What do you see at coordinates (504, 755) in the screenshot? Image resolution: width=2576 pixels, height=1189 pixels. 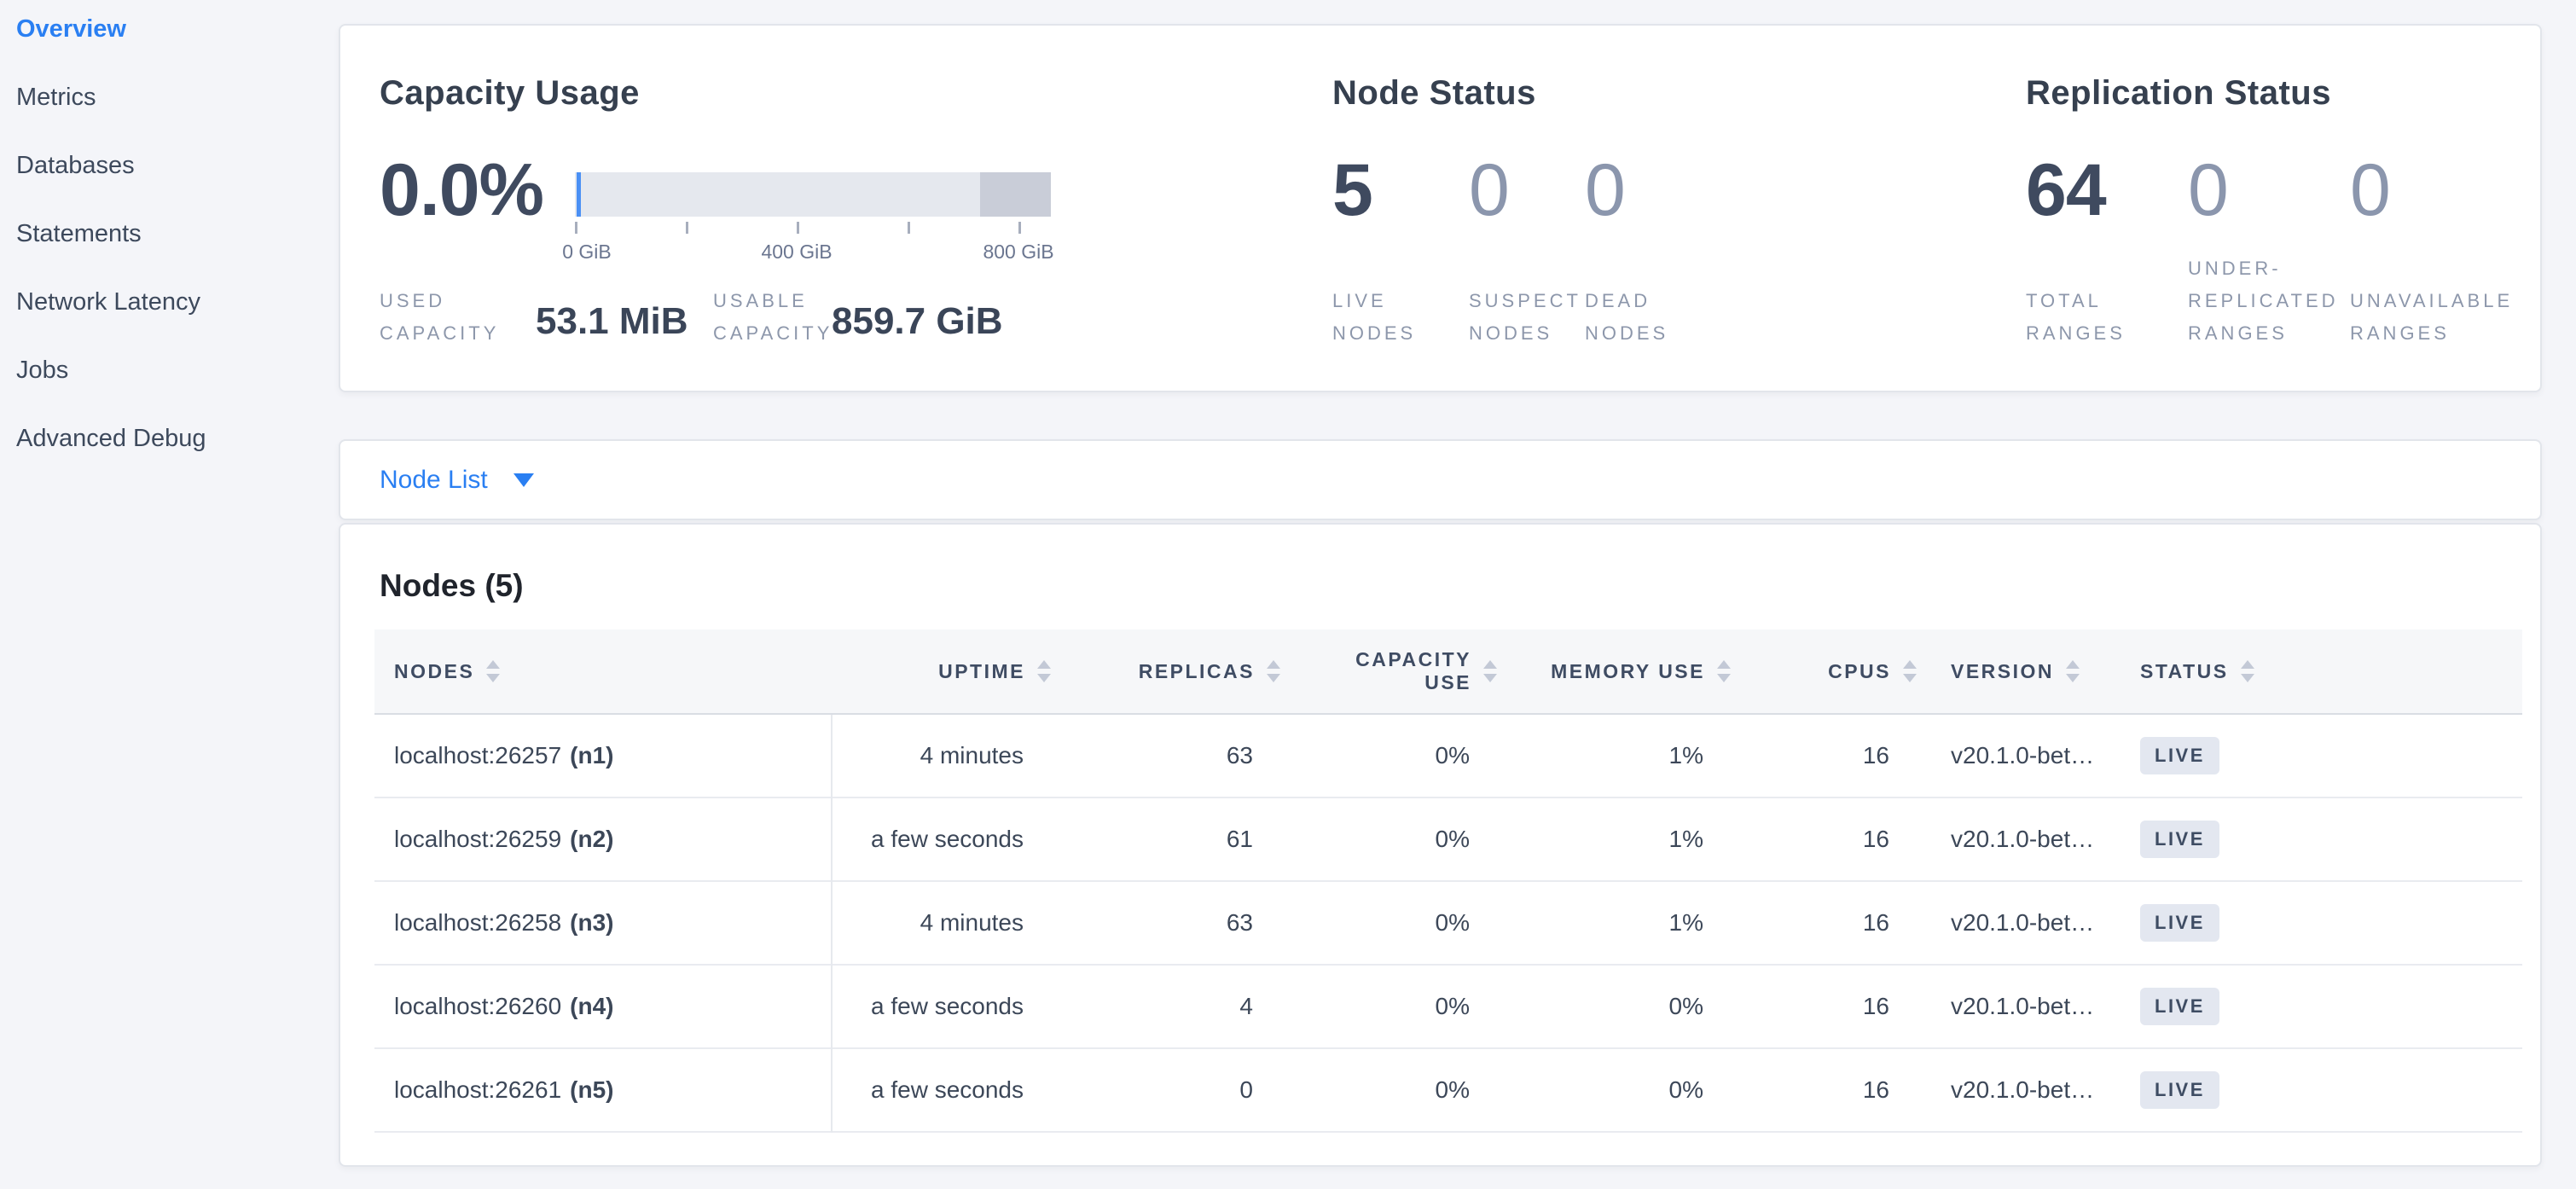 I see `node-address-cell: localhost:26257 (n1)` at bounding box center [504, 755].